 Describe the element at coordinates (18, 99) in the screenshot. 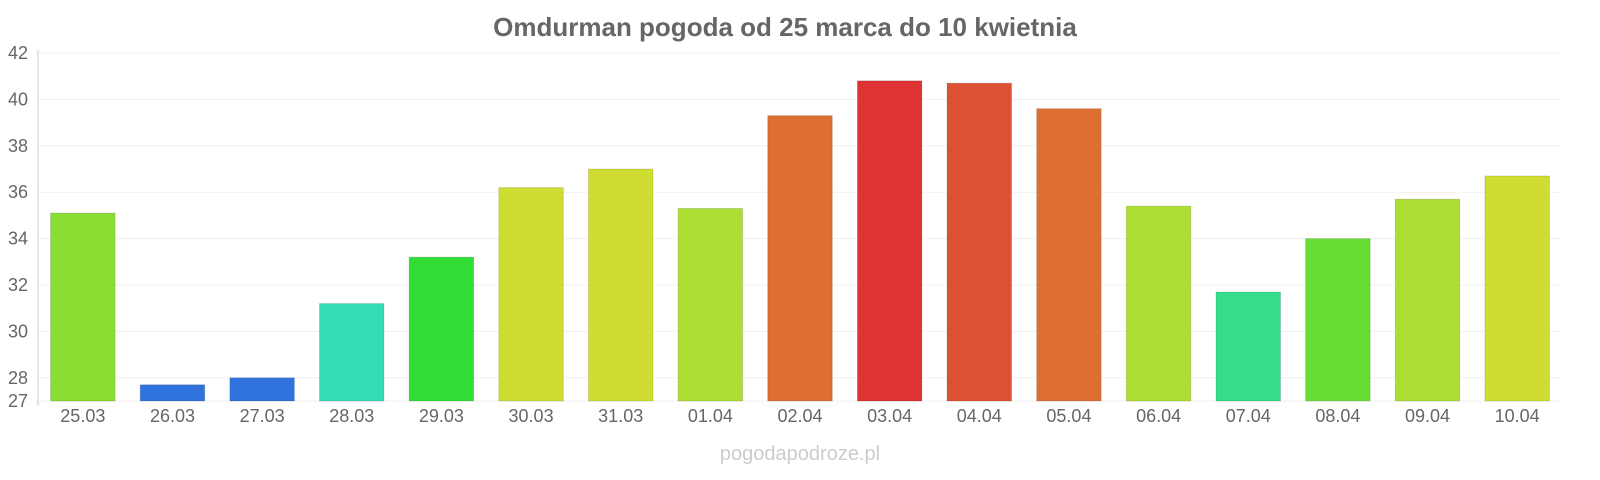

I see `y-tick-label: 40` at that location.